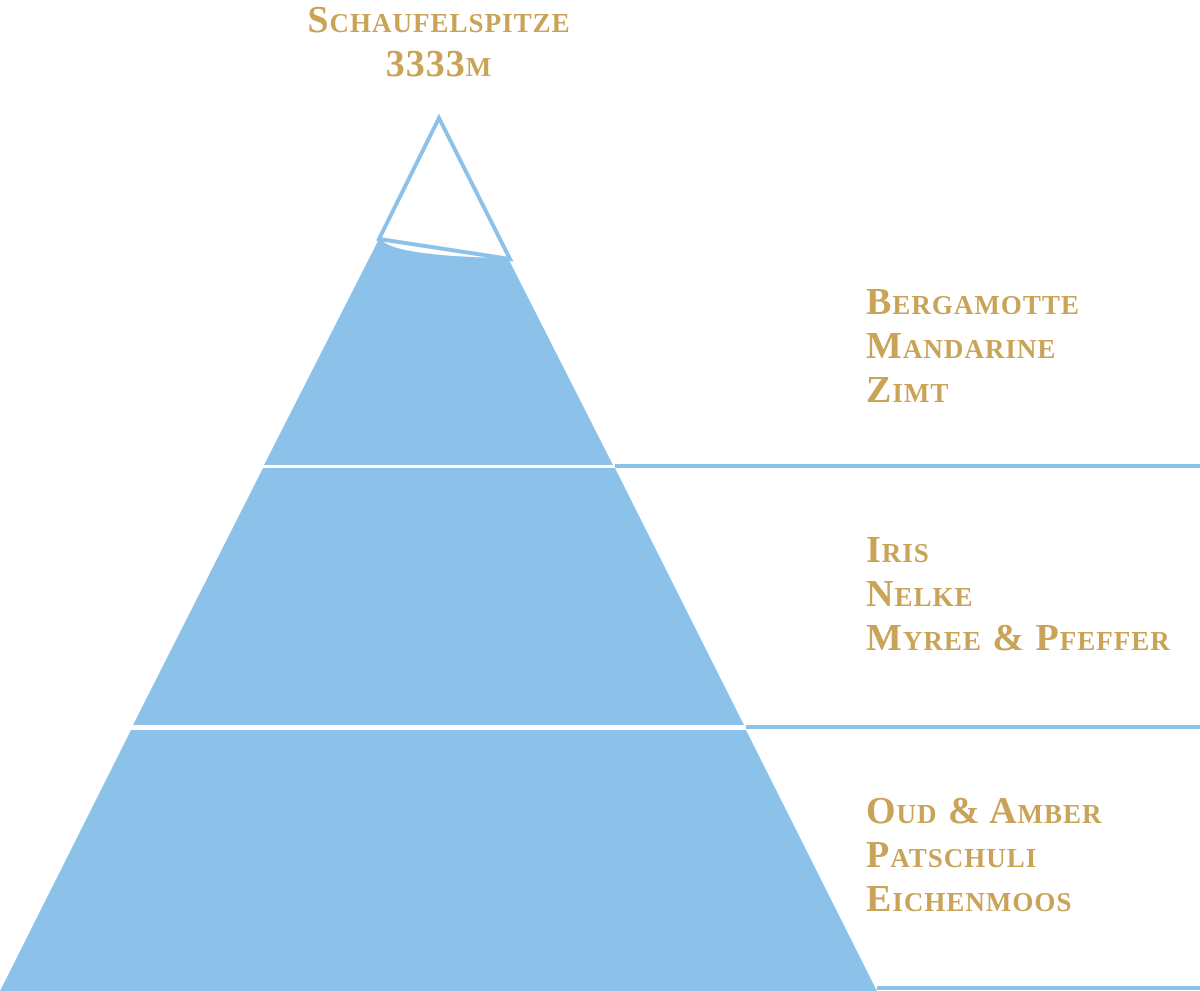  I want to click on peak-name: Schaufelspitze, so click(438, 20).